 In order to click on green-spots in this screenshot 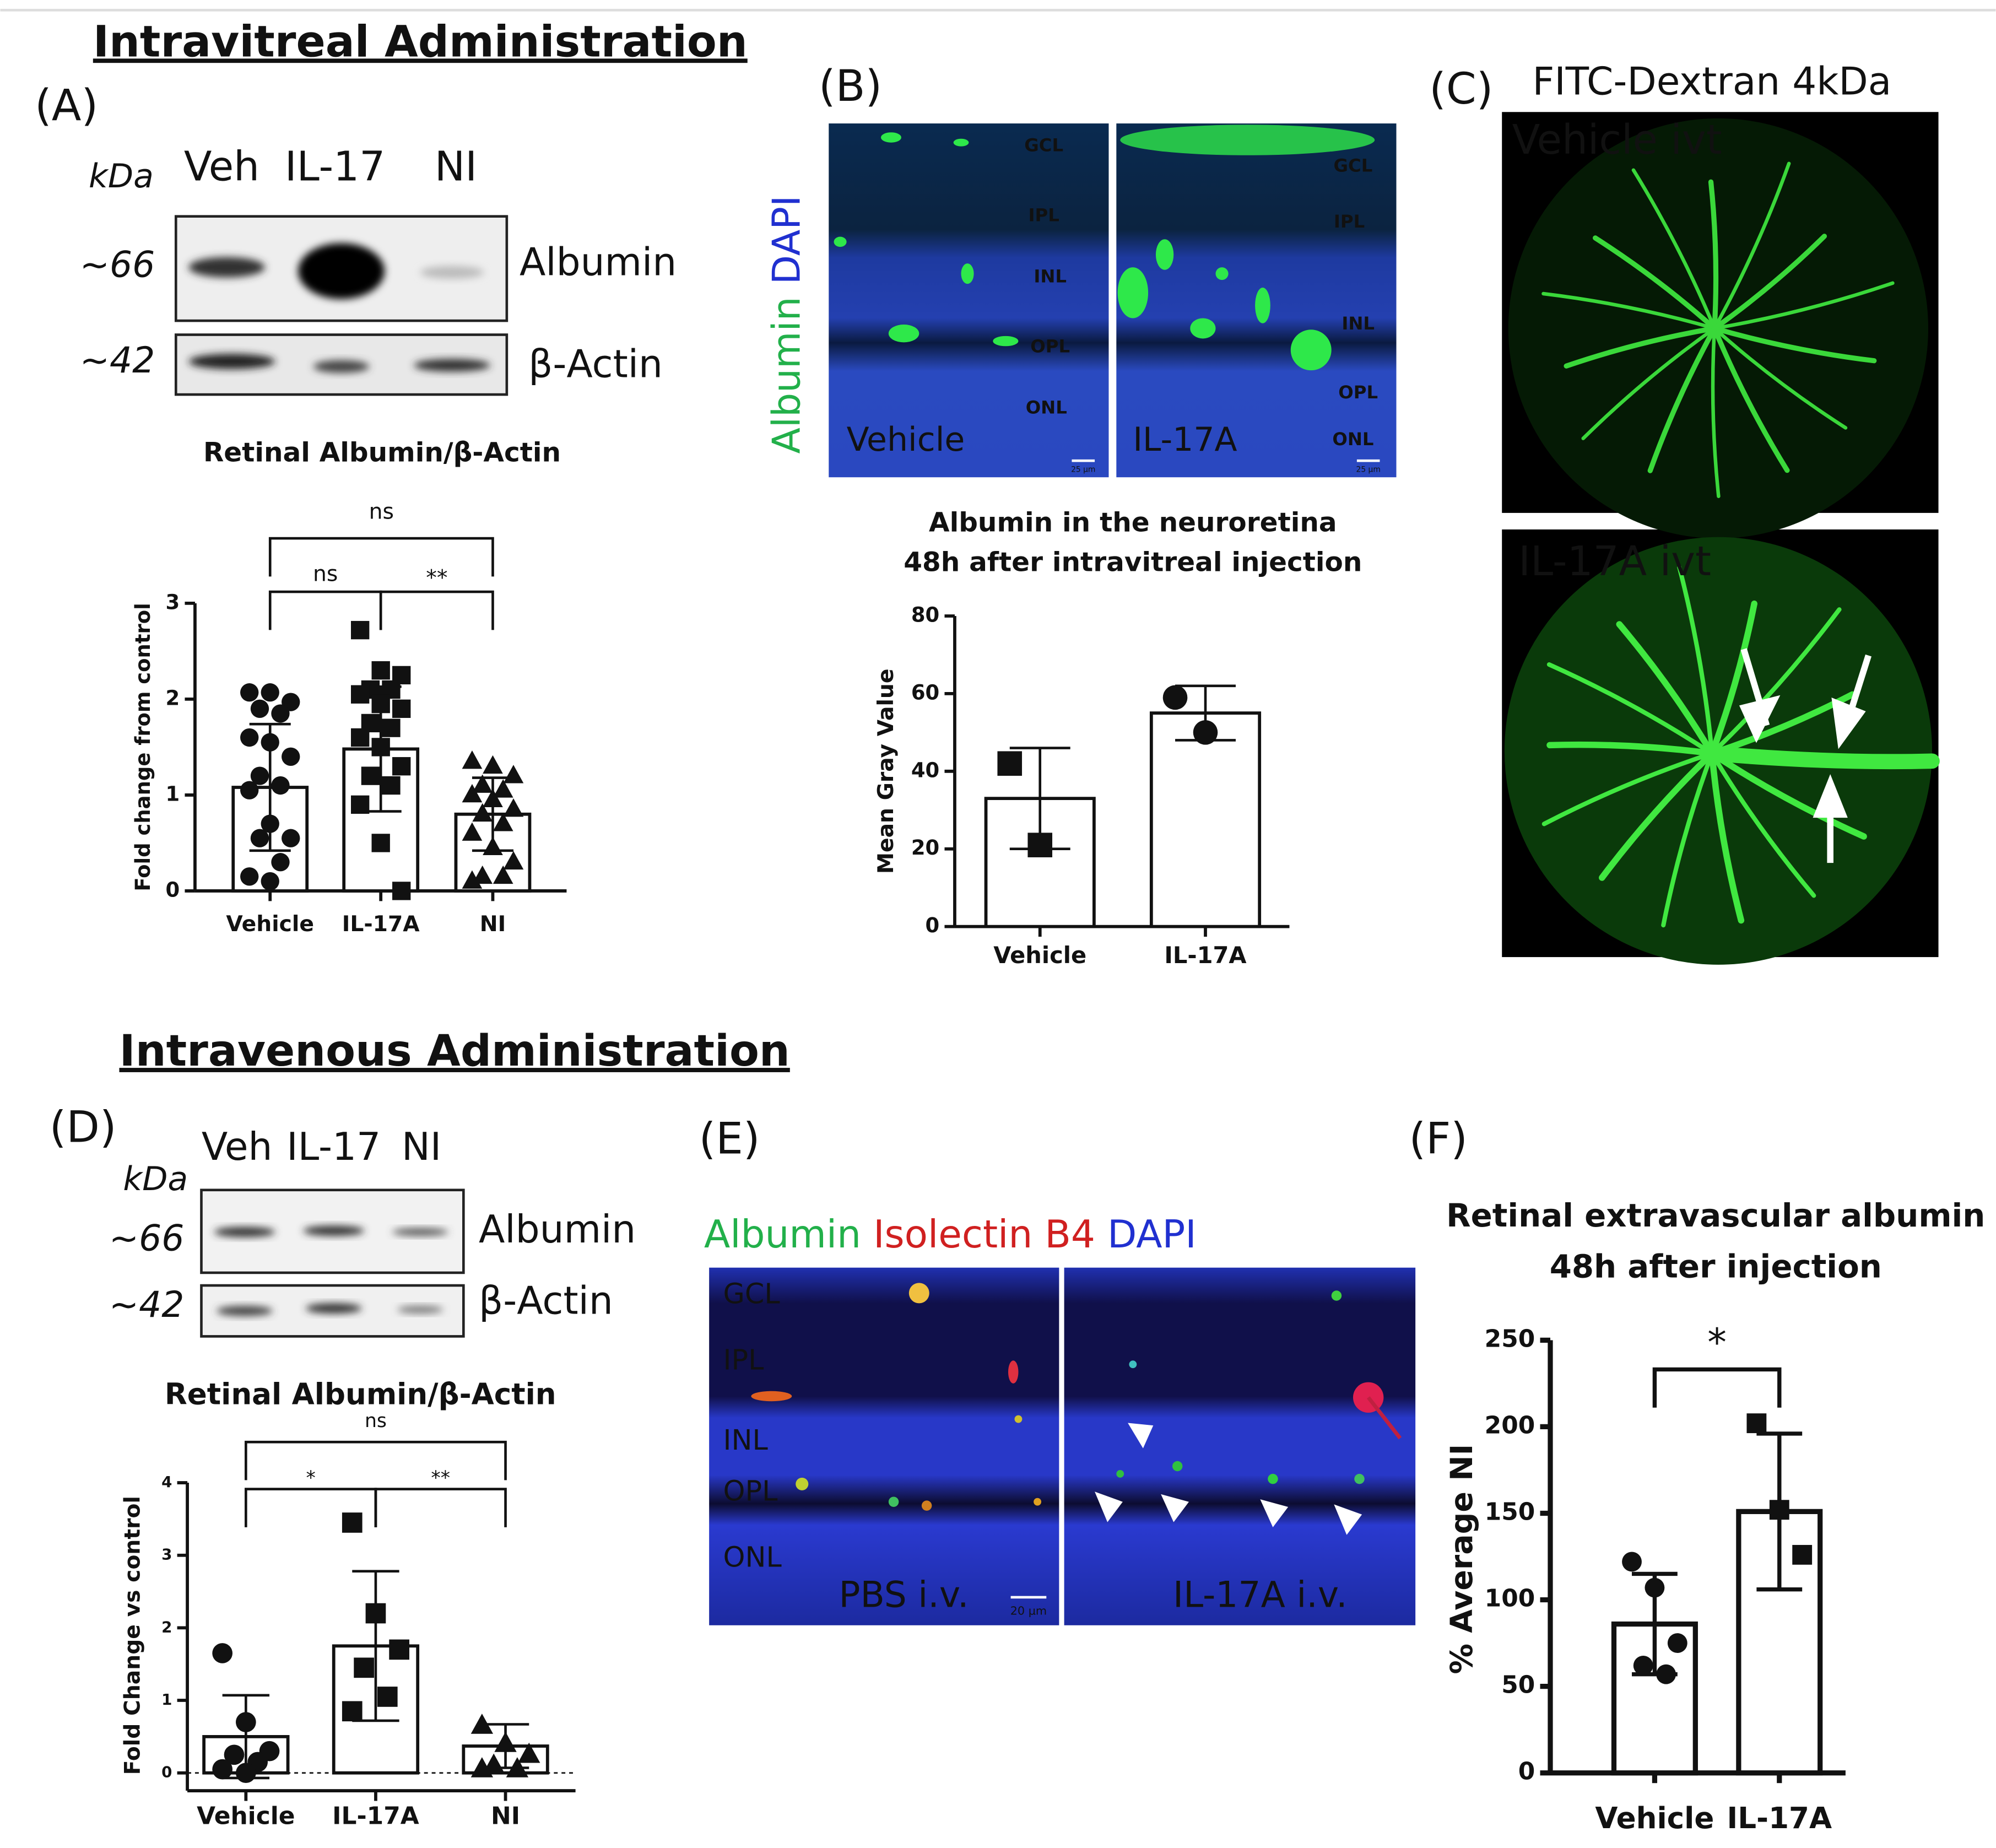, I will do `click(1104, 248)`.